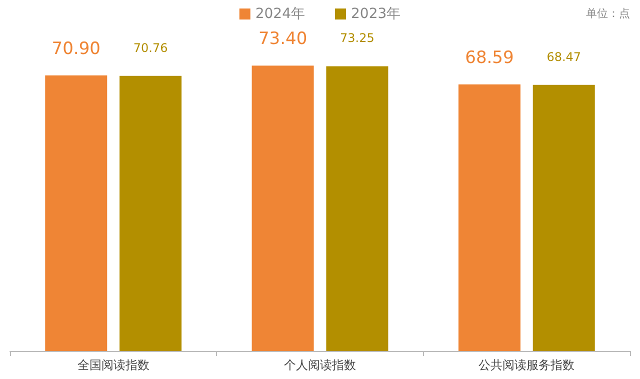 Image resolution: width=640 pixels, height=379 pixels. Describe the element at coordinates (357, 38) in the screenshot. I see `data-label: 73.25` at that location.